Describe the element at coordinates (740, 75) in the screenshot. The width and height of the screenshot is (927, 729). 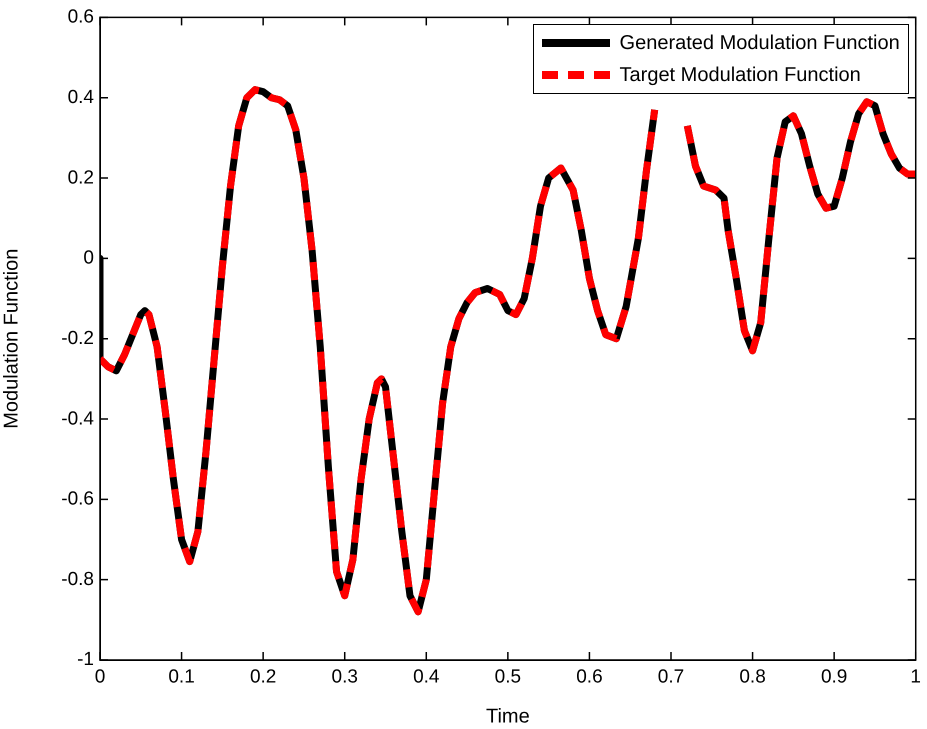
I see `legend-label: Target Modulation Function` at that location.